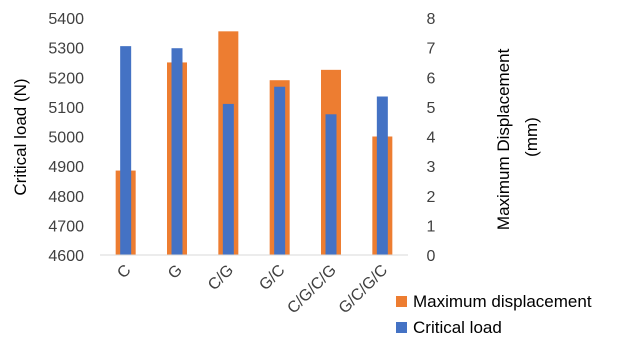 The height and width of the screenshot is (341, 630). What do you see at coordinates (517, 137) in the screenshot?
I see `y-axis-right-title: Maximum Displacement (mm)` at bounding box center [517, 137].